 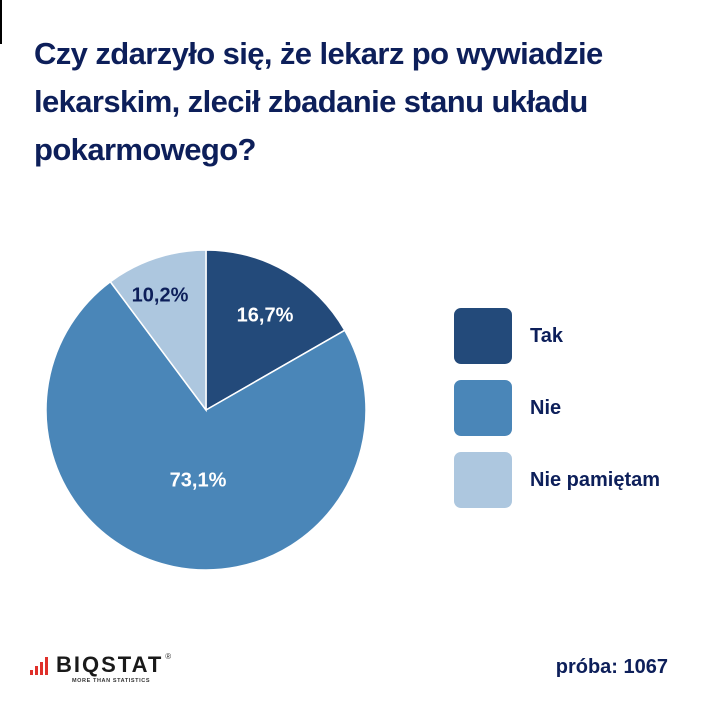 What do you see at coordinates (265, 315) in the screenshot?
I see `slice-label-tak: 16,7%` at bounding box center [265, 315].